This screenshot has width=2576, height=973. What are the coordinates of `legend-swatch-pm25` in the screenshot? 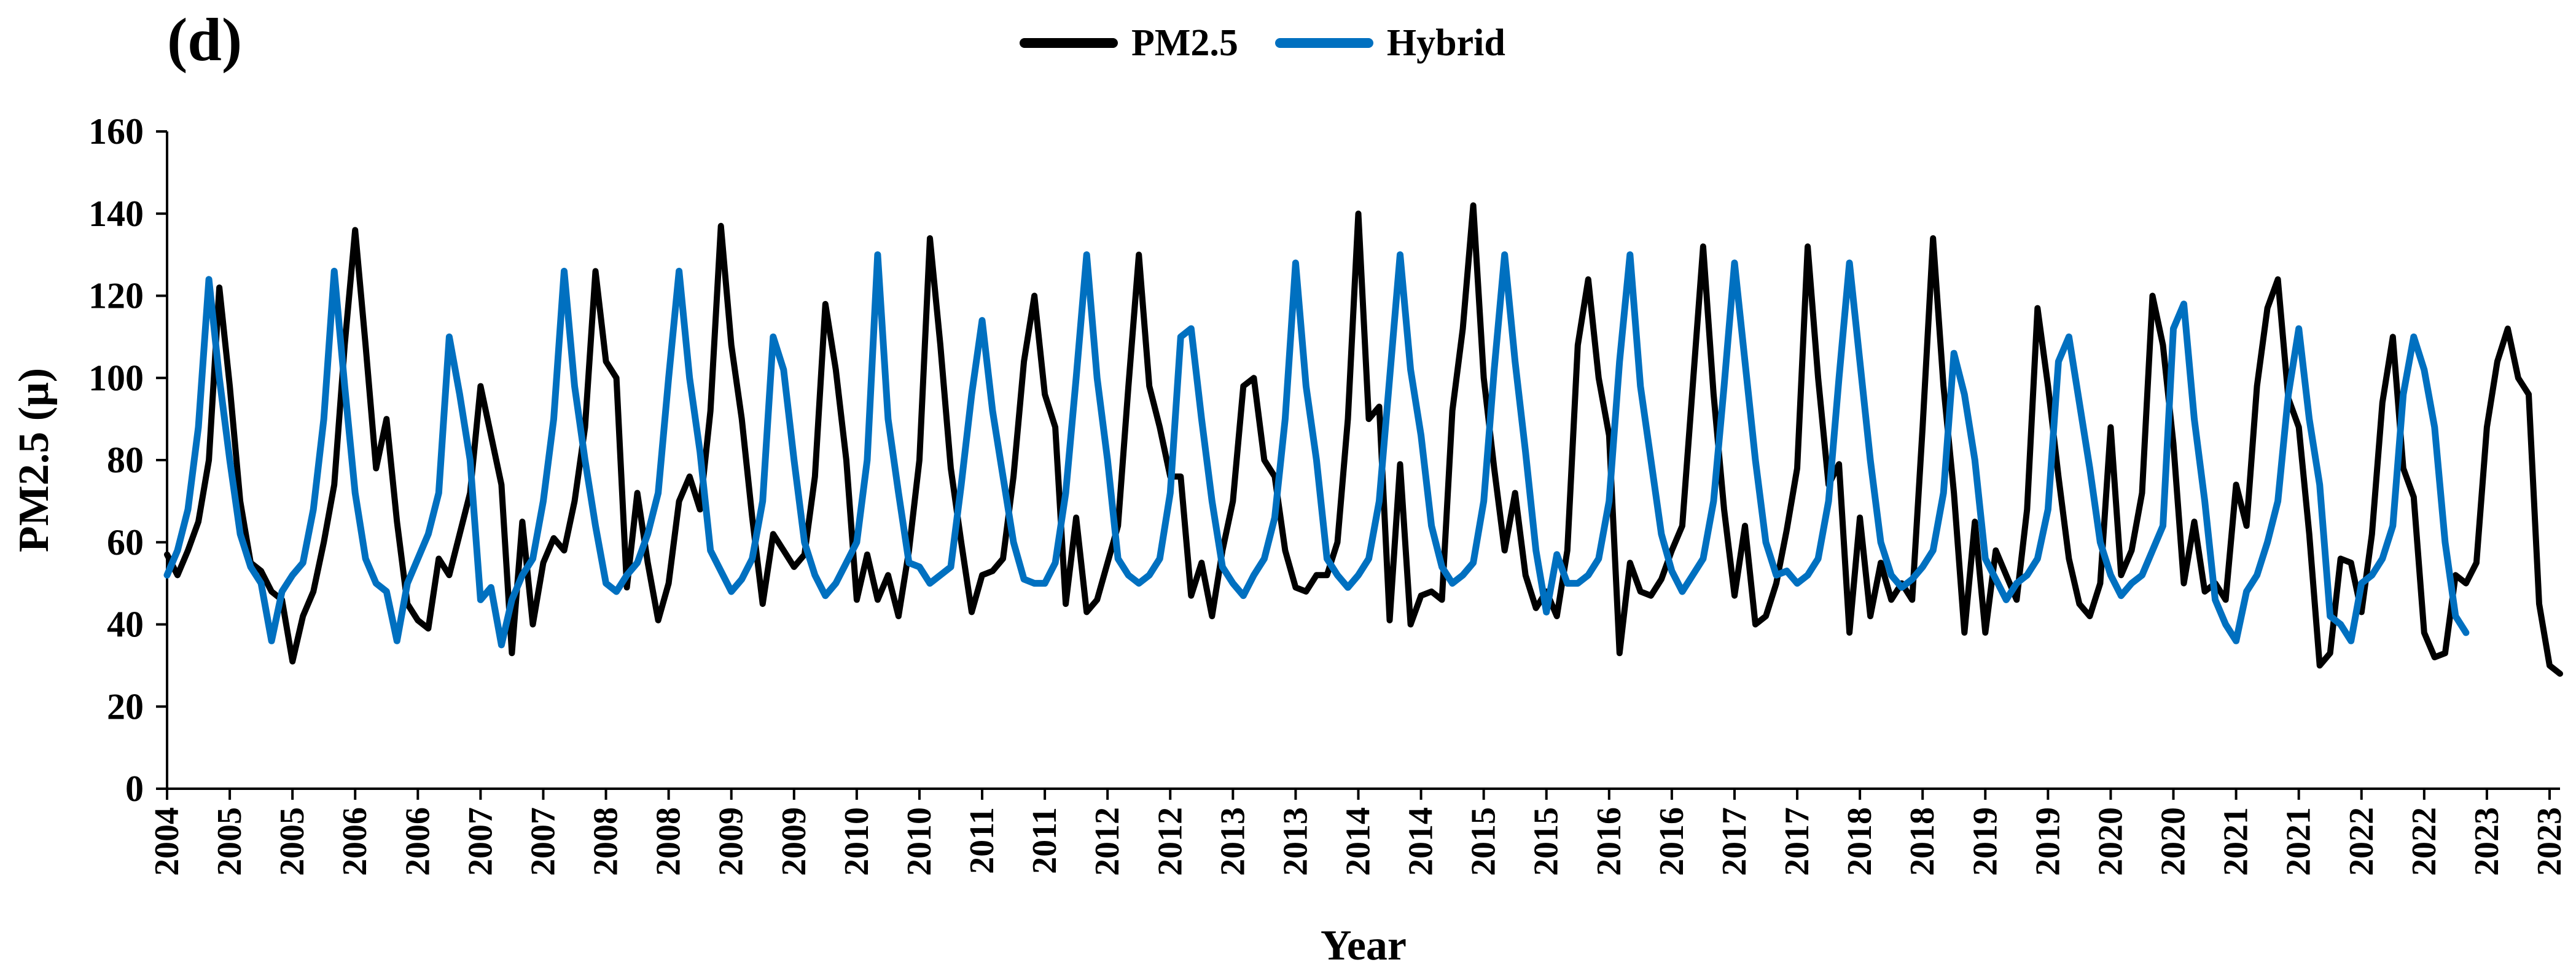 It's located at (1069, 43).